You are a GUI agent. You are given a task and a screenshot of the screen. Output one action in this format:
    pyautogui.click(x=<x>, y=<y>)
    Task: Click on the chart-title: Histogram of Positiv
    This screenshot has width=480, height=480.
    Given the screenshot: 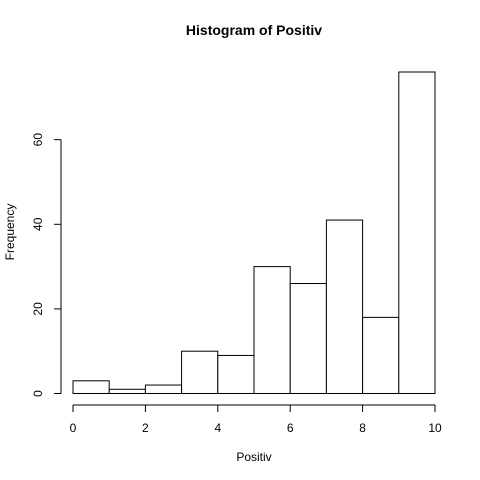 What is the action you would take?
    pyautogui.click(x=254, y=30)
    